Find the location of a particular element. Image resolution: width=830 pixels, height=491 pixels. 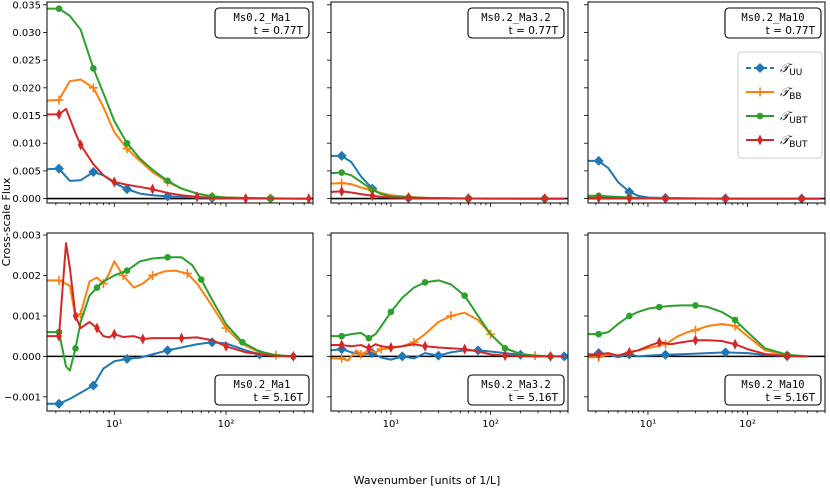

panel-ms0-2-ma3-2-row0: Ms0.2_Ma3.2t = 0.77T is located at coordinates (448, 104).